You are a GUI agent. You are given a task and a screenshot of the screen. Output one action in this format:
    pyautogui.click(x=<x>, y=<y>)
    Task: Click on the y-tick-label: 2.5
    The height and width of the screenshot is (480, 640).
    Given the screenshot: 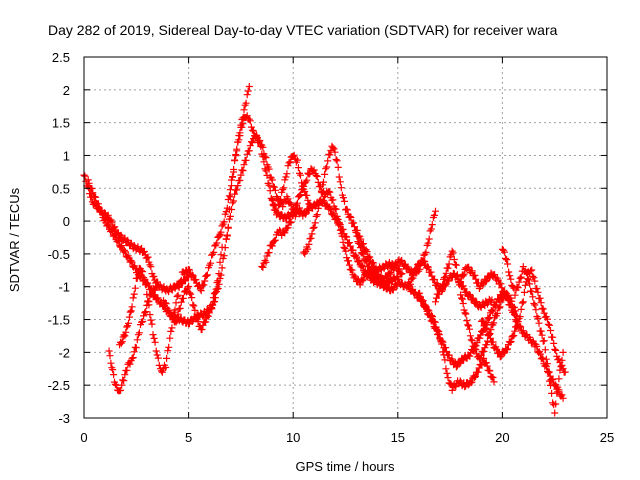 What is the action you would take?
    pyautogui.click(x=61, y=57)
    